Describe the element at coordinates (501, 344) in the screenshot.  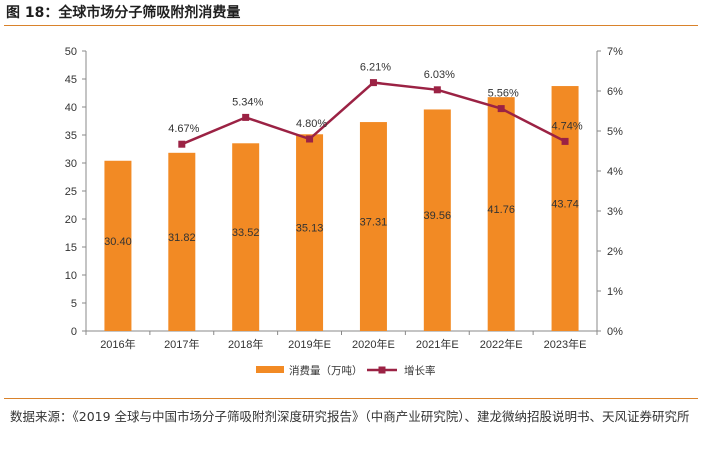
I see `x-tick-label: 2022年E` at that location.